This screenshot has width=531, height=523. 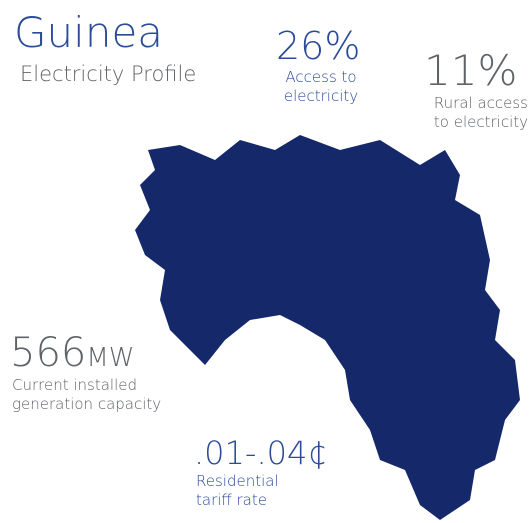 What do you see at coordinates (261, 453) in the screenshot?
I see `stat-value: .01-.04¢` at bounding box center [261, 453].